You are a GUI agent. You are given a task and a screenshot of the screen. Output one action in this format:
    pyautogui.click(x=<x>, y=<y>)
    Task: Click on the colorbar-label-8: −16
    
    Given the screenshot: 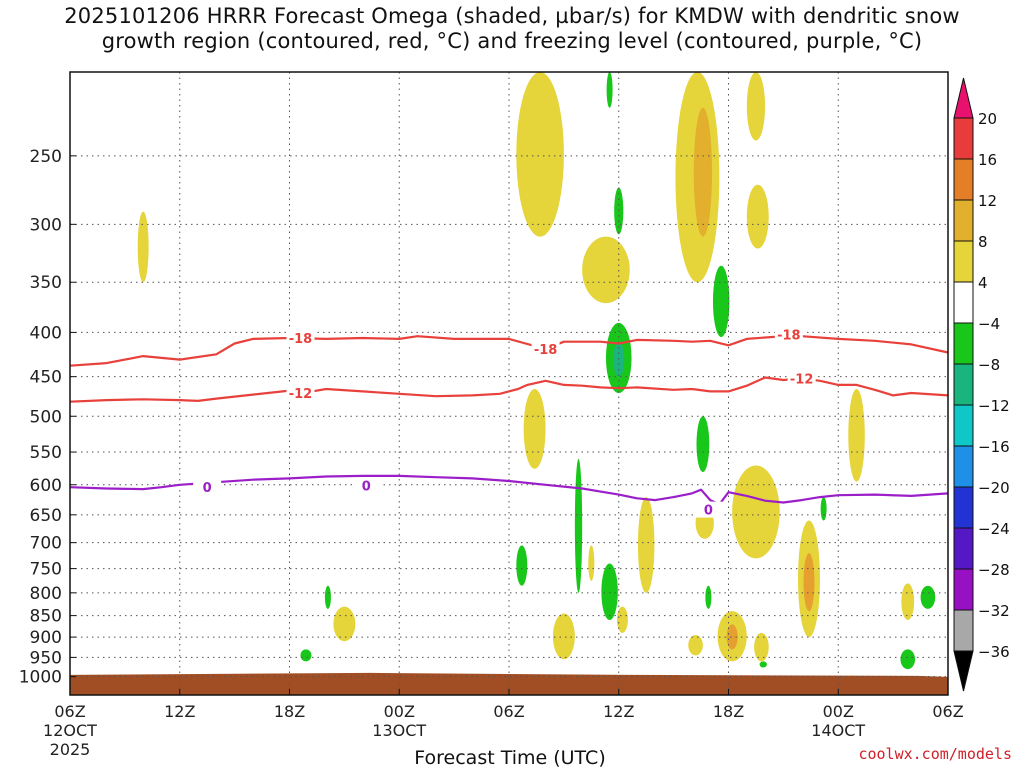 What is the action you would take?
    pyautogui.click(x=994, y=447)
    